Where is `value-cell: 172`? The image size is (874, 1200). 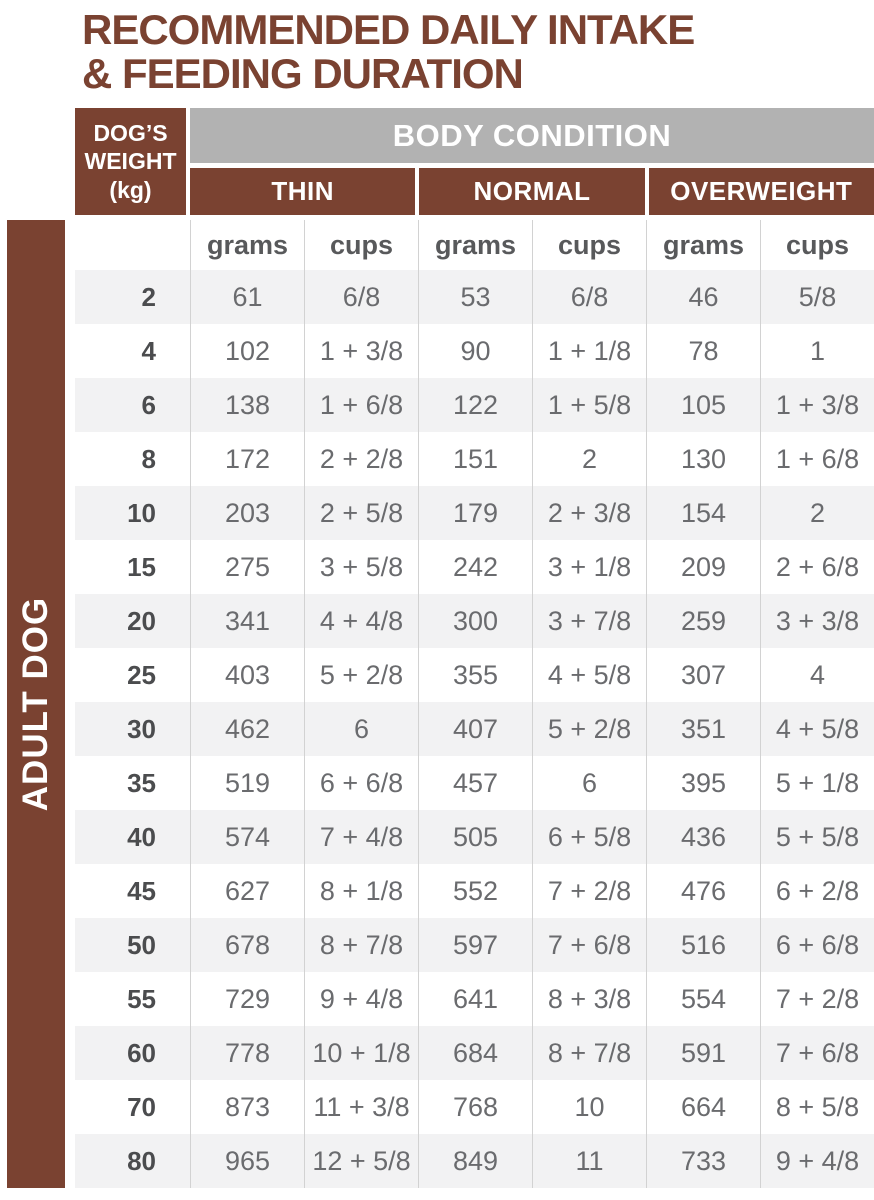
value-cell: 172 is located at coordinates (247, 459).